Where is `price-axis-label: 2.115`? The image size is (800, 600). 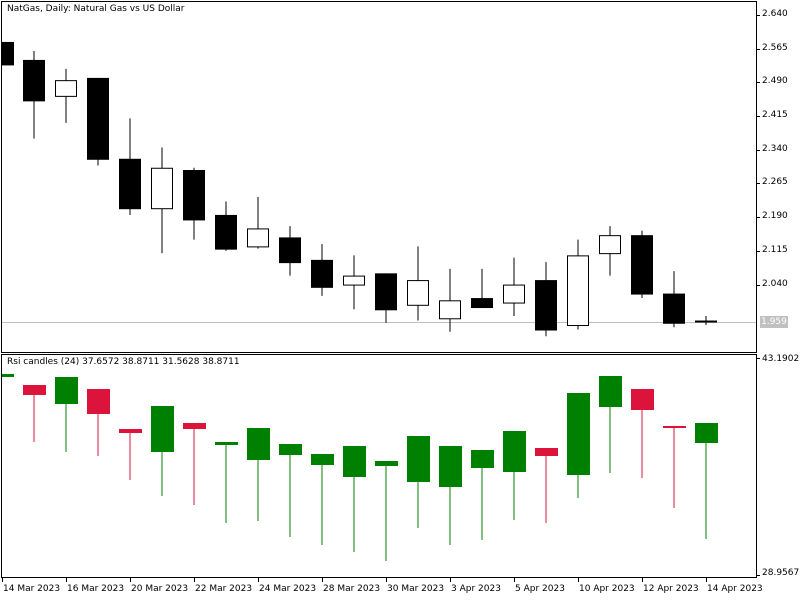
price-axis-label: 2.115 is located at coordinates (775, 249).